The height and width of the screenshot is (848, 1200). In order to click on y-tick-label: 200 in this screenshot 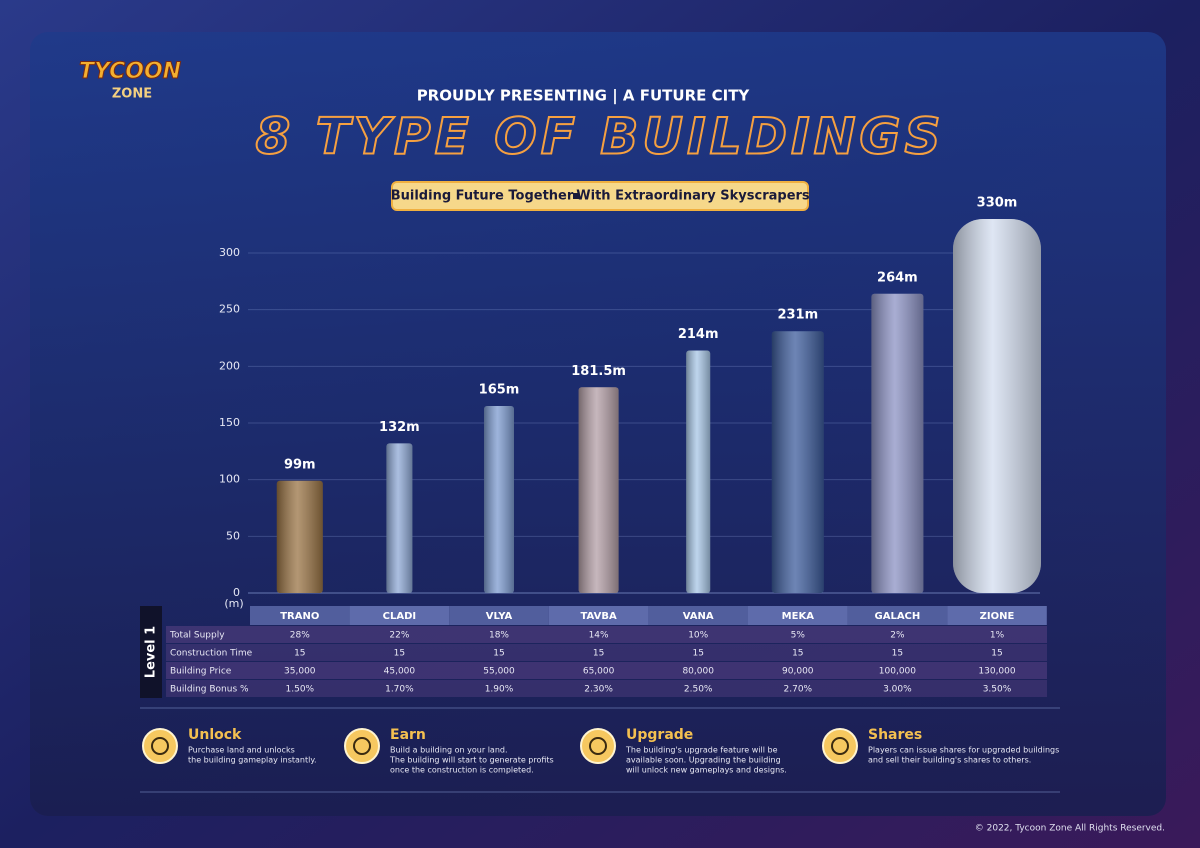, I will do `click(229, 365)`.